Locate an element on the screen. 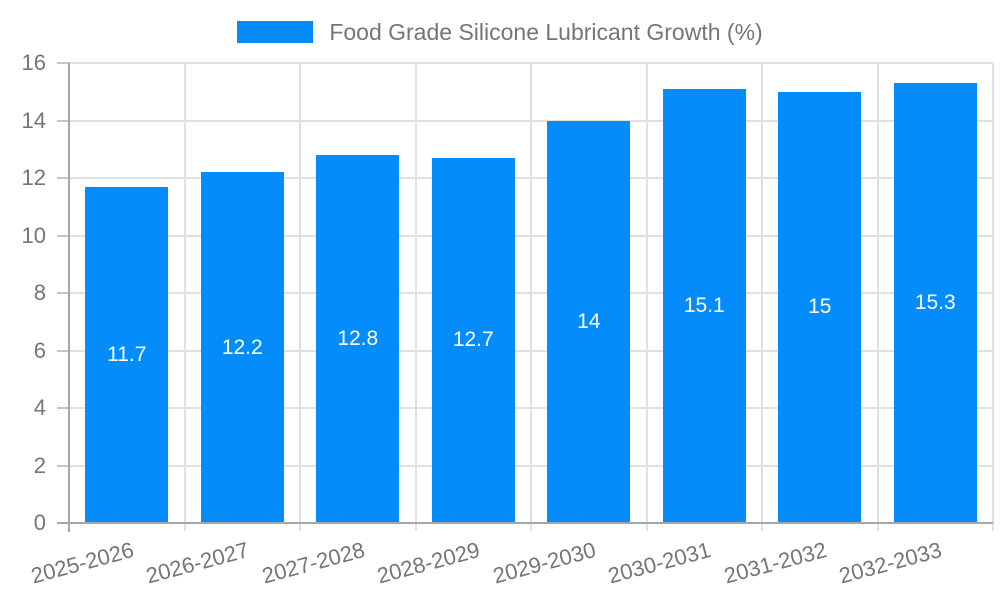  y-axis-label: 12 is located at coordinates (33, 177).